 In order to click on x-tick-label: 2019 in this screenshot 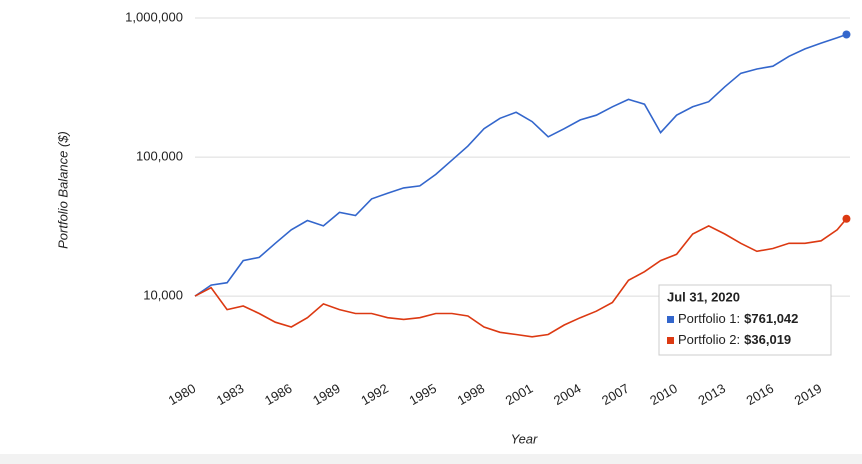, I will do `click(808, 394)`.